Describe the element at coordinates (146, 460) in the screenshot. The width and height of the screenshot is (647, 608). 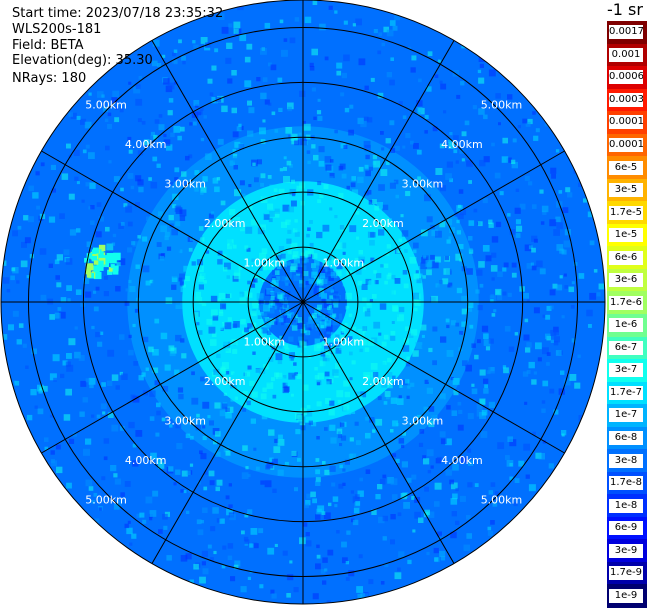
I see `range-ring-label: 4.00km` at that location.